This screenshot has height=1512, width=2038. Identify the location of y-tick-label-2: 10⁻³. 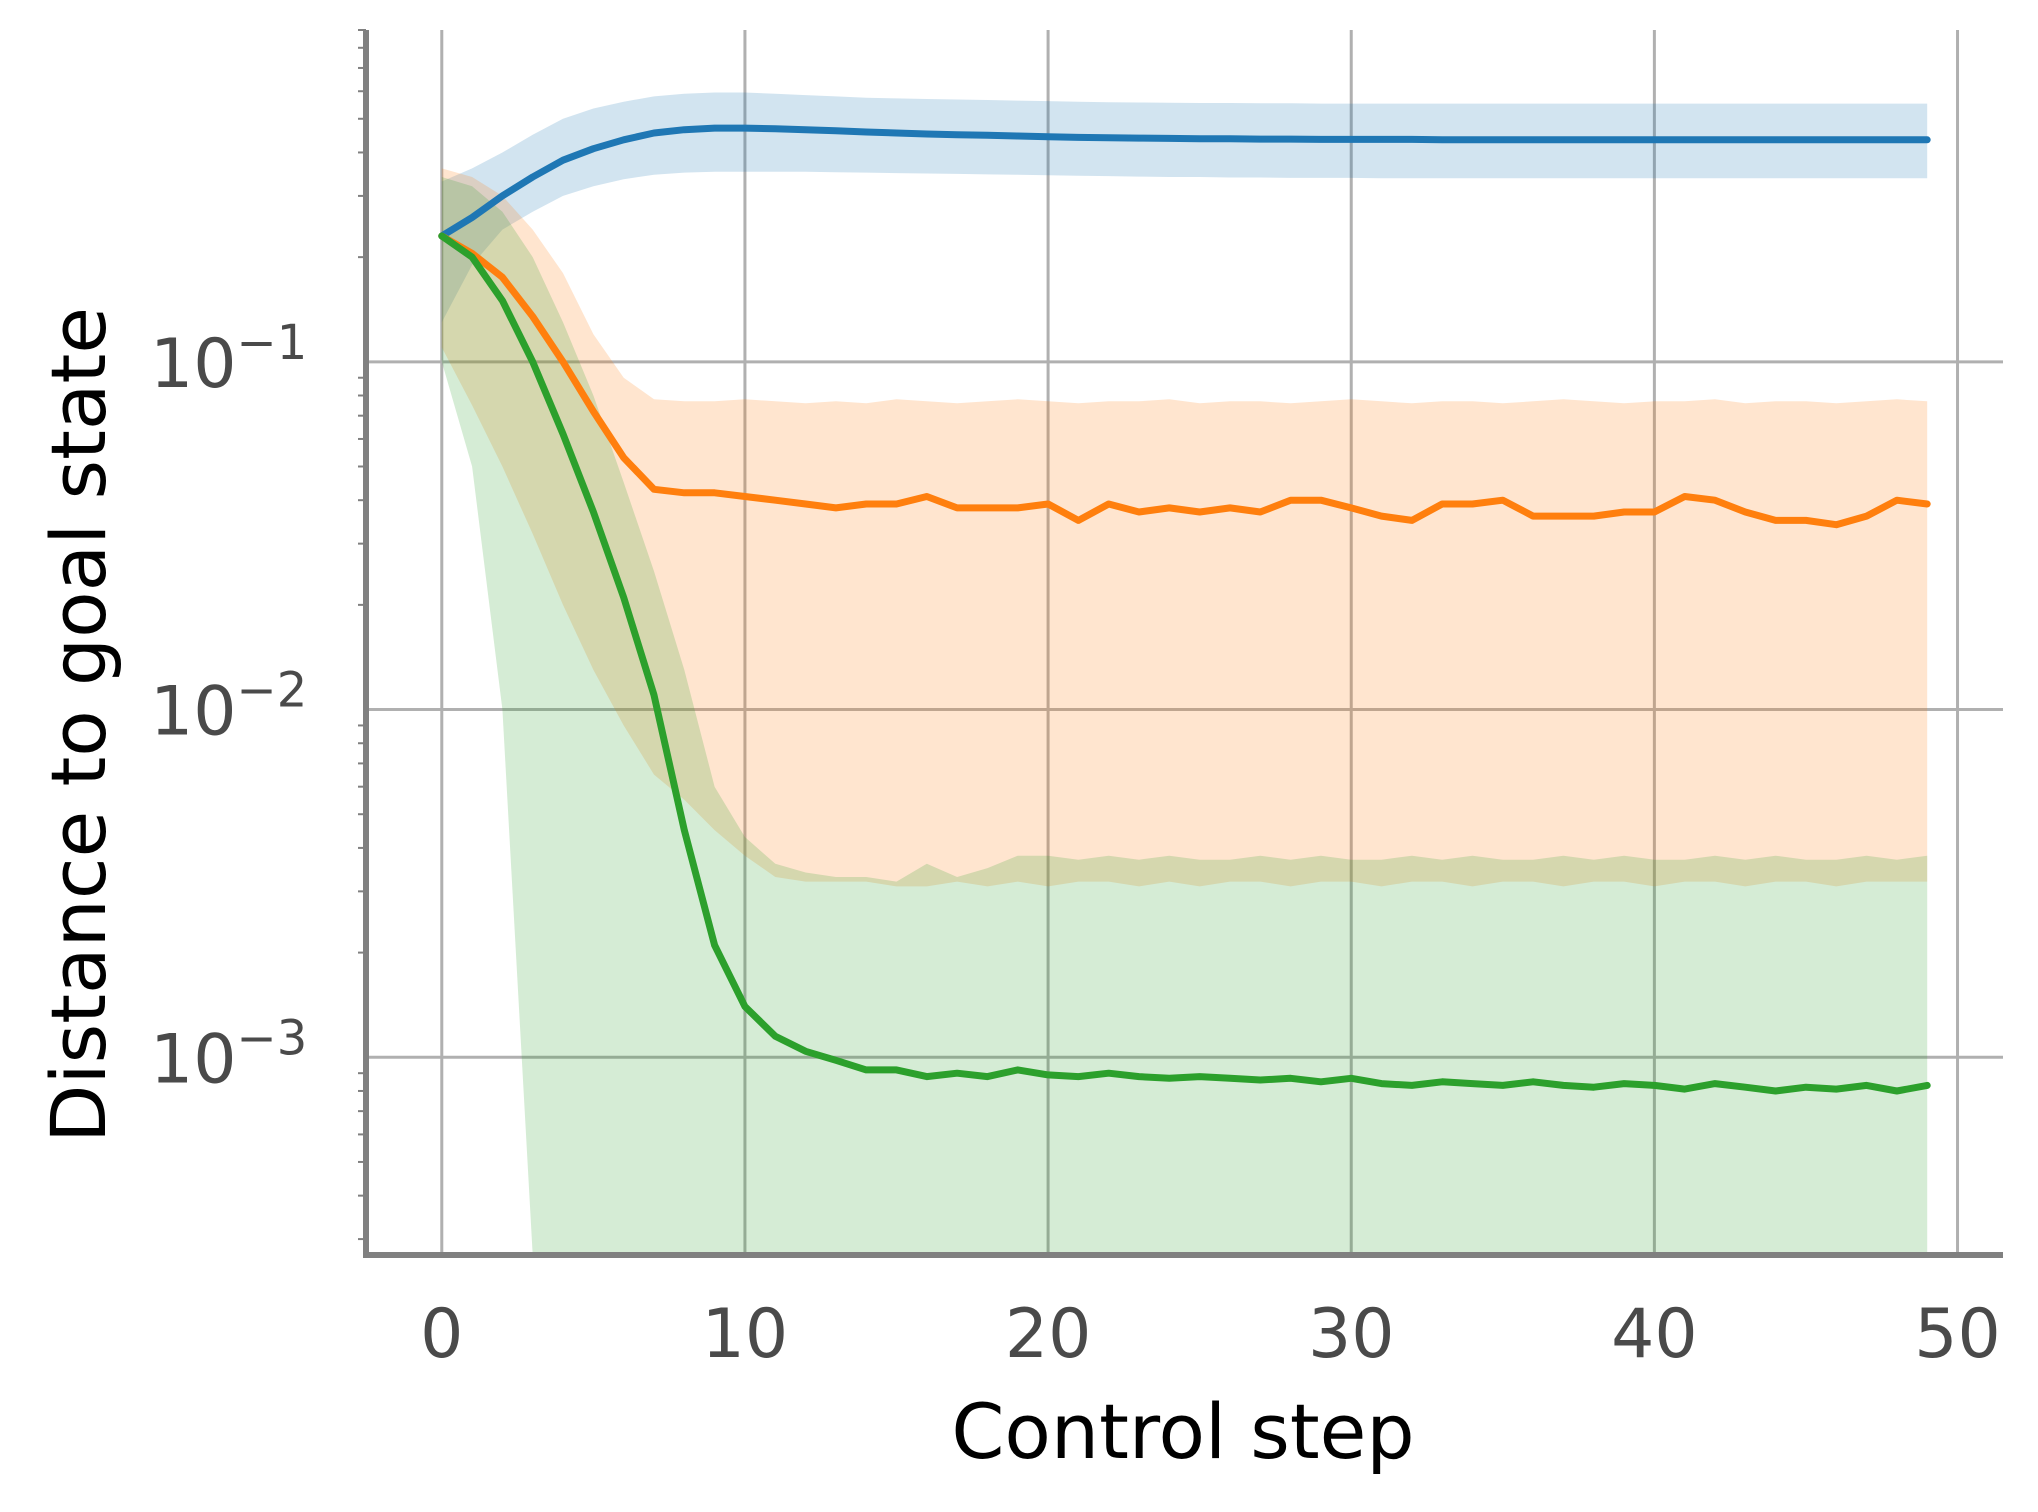
(228, 1054).